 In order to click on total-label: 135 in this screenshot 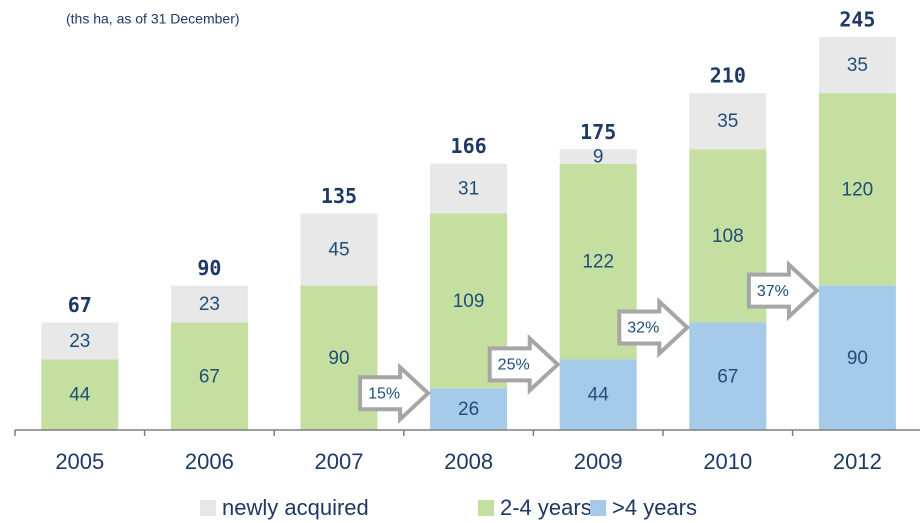, I will do `click(339, 196)`.